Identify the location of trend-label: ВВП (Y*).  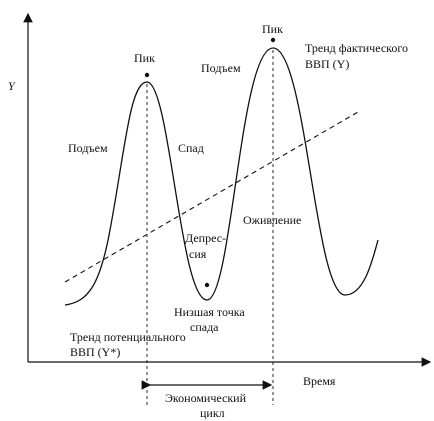
(95, 352).